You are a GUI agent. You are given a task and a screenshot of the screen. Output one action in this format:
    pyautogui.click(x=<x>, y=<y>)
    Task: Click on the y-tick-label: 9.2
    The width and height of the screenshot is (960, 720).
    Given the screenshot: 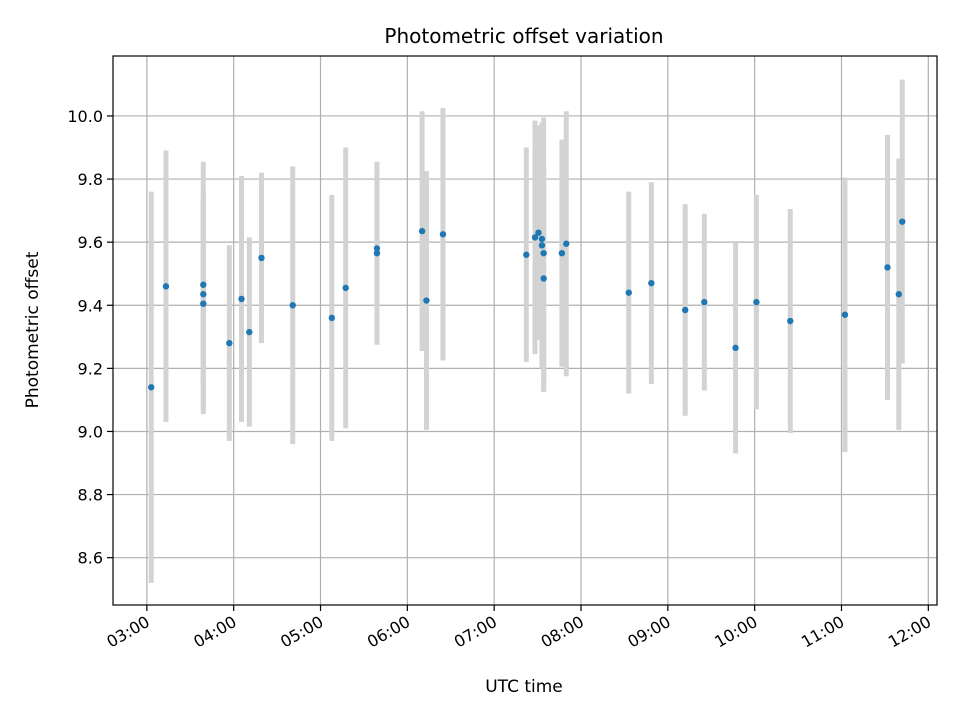 What is the action you would take?
    pyautogui.click(x=90, y=368)
    